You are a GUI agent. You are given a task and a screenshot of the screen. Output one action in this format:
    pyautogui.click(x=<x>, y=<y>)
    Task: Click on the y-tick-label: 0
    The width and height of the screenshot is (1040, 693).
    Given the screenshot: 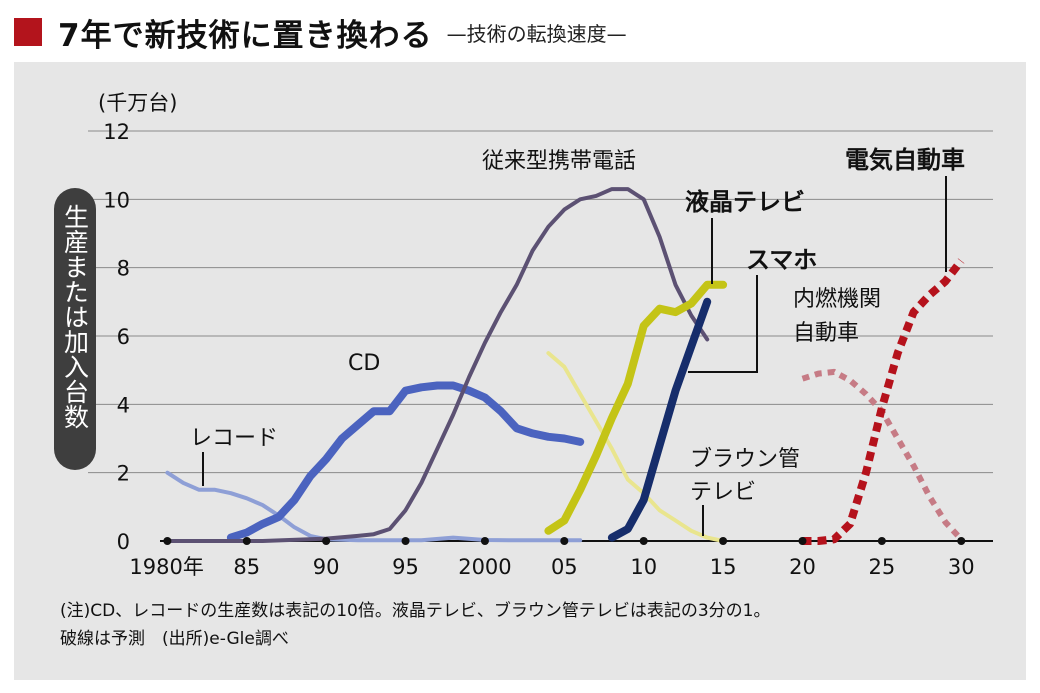 What is the action you would take?
    pyautogui.click(x=123, y=542)
    